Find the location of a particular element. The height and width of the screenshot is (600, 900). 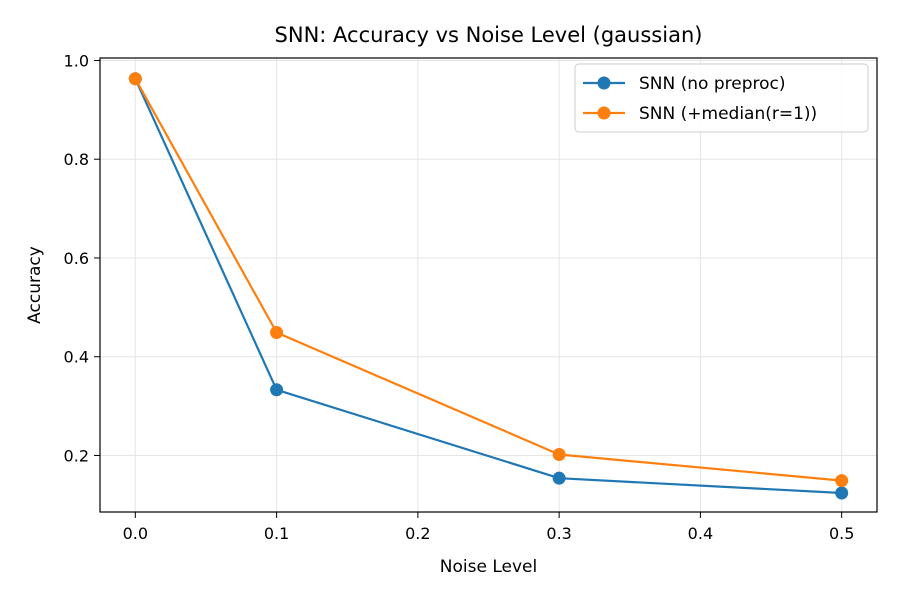

y-axis-label: Accuracy is located at coordinates (35, 285).